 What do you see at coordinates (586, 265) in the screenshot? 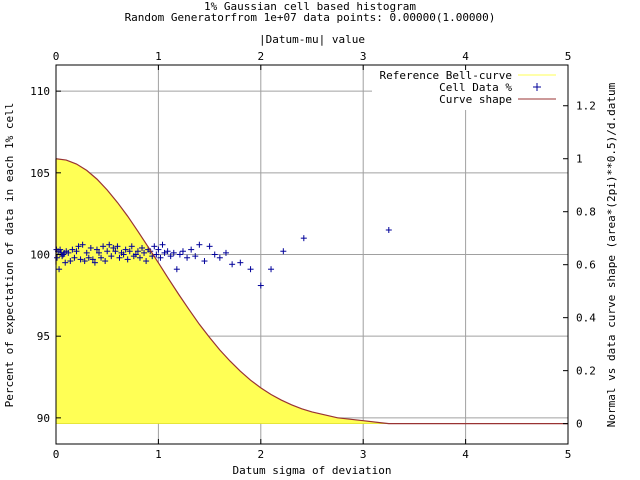
I see `y2-tick-label-0-6: 0.6` at bounding box center [586, 265].